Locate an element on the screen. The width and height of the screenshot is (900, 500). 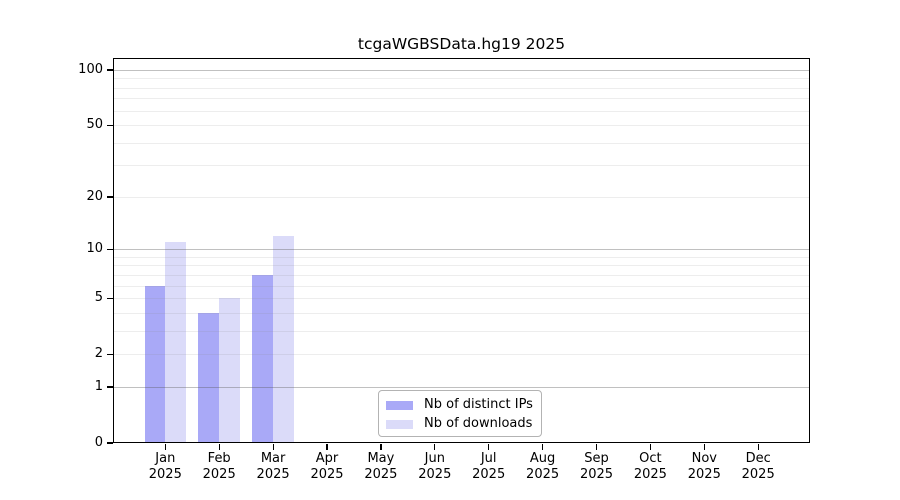
x-axis-tick-label: Jul 2025 is located at coordinates (489, 466).